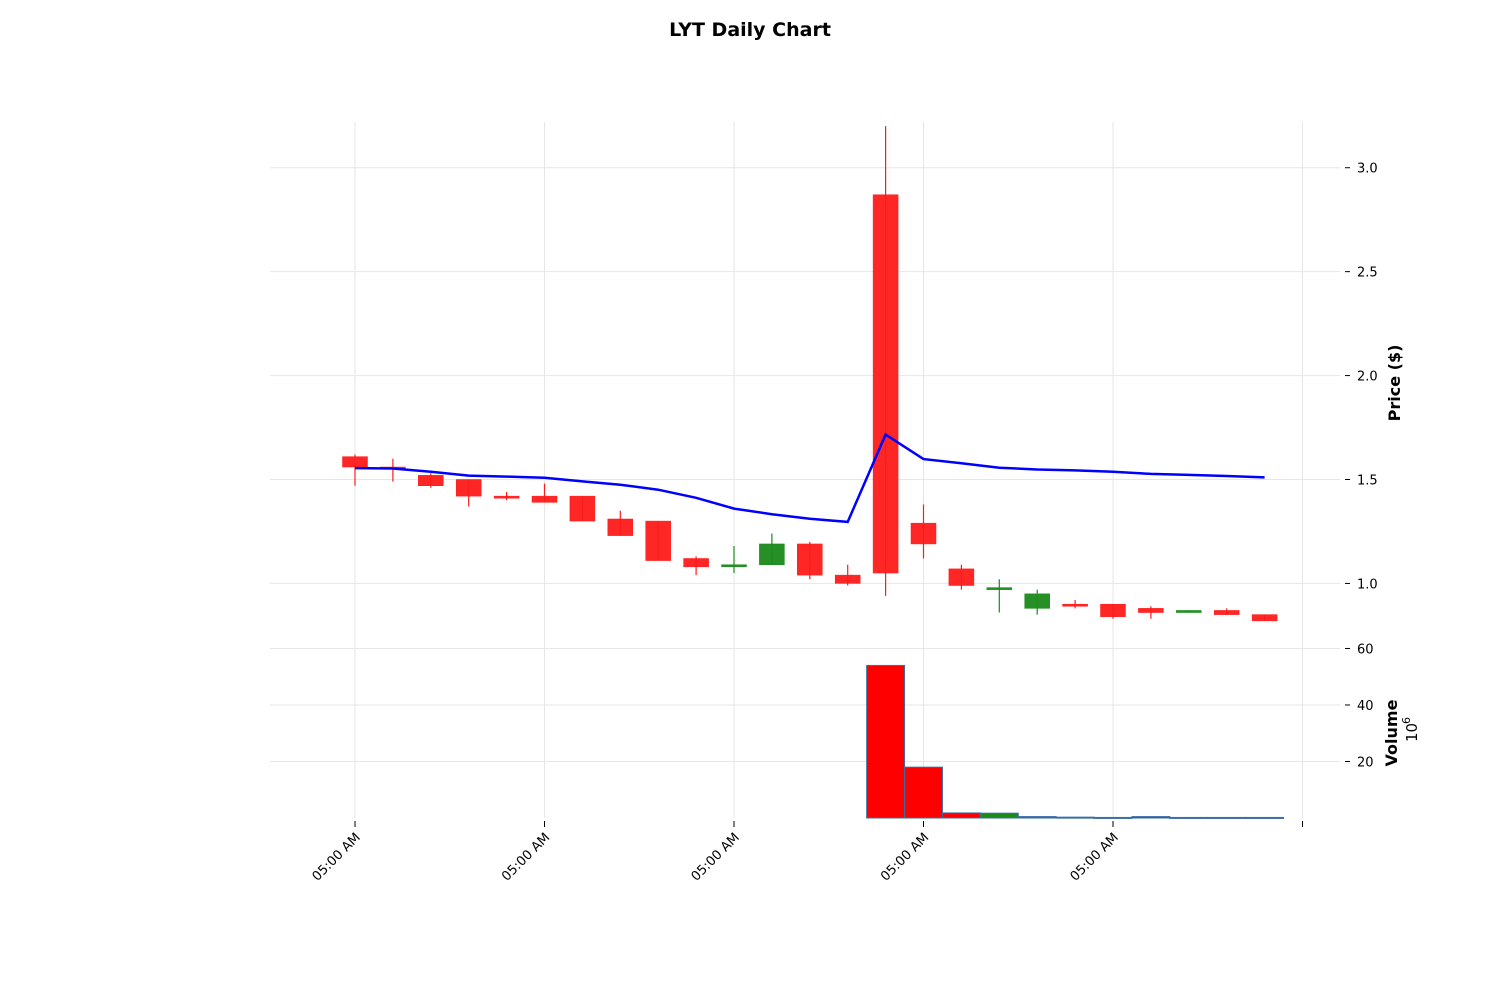  I want to click on price-axis-label: Price ($), so click(1394, 383).